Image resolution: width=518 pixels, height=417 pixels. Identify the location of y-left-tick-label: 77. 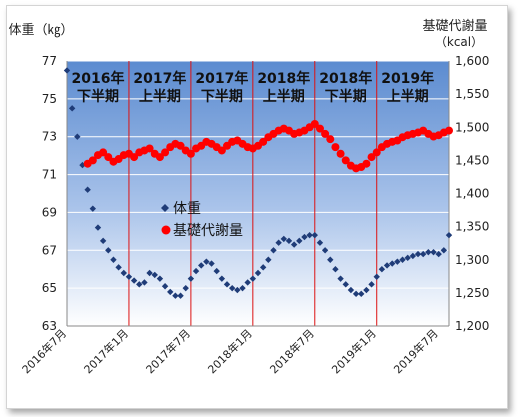
(49, 61).